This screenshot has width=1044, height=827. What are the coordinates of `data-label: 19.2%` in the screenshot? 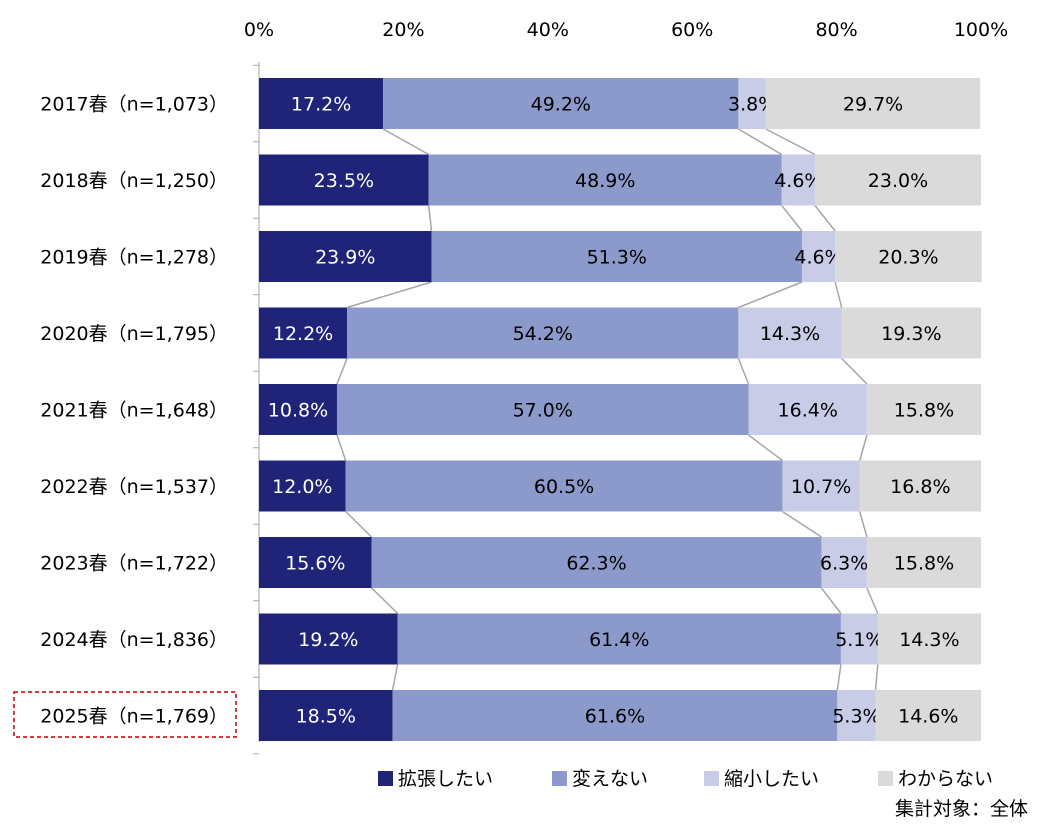 It's located at (328, 640).